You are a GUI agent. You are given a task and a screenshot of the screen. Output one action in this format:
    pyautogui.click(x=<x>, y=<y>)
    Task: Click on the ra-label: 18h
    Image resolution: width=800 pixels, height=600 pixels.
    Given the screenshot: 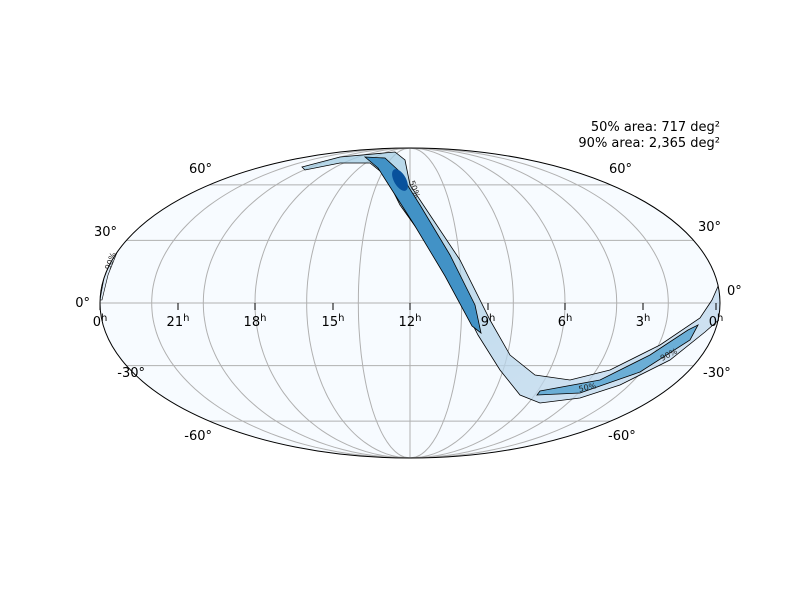 What is the action you would take?
    pyautogui.click(x=255, y=321)
    